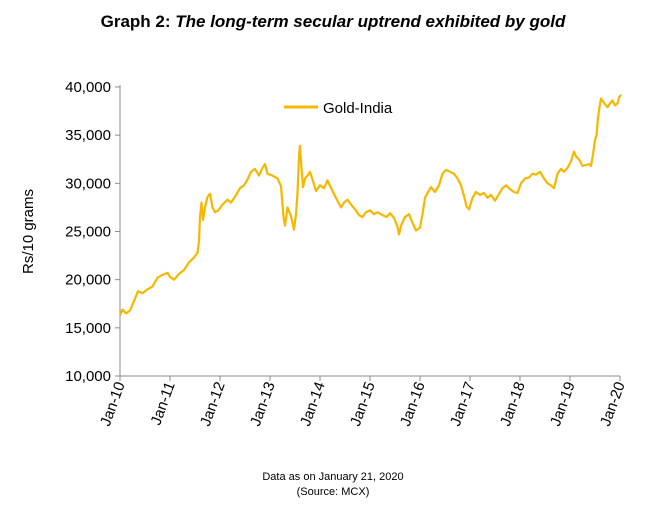 The image size is (666, 515). What do you see at coordinates (88, 135) in the screenshot?
I see `y-tick-label: 35,000` at bounding box center [88, 135].